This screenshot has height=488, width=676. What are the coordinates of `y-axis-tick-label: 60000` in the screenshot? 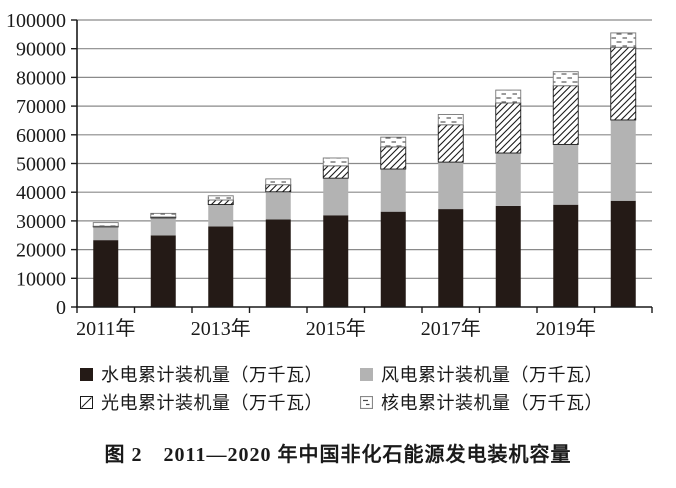 It's located at (41, 136).